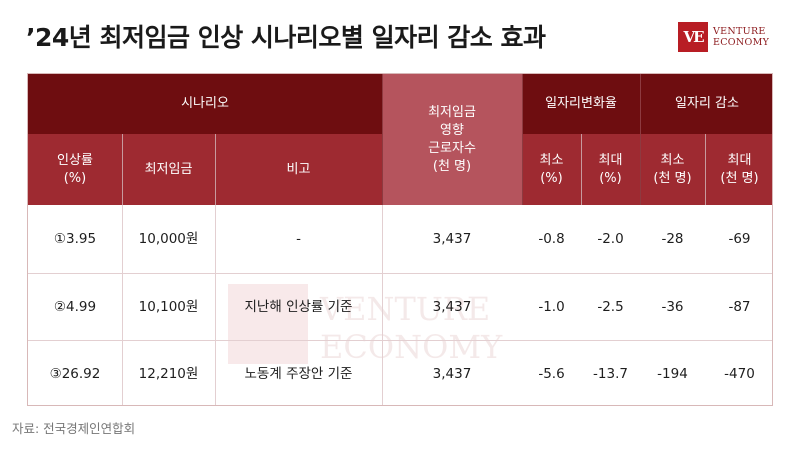 The image size is (800, 450). What do you see at coordinates (75, 306) in the screenshot?
I see `cell-raise: ②4.99` at bounding box center [75, 306].